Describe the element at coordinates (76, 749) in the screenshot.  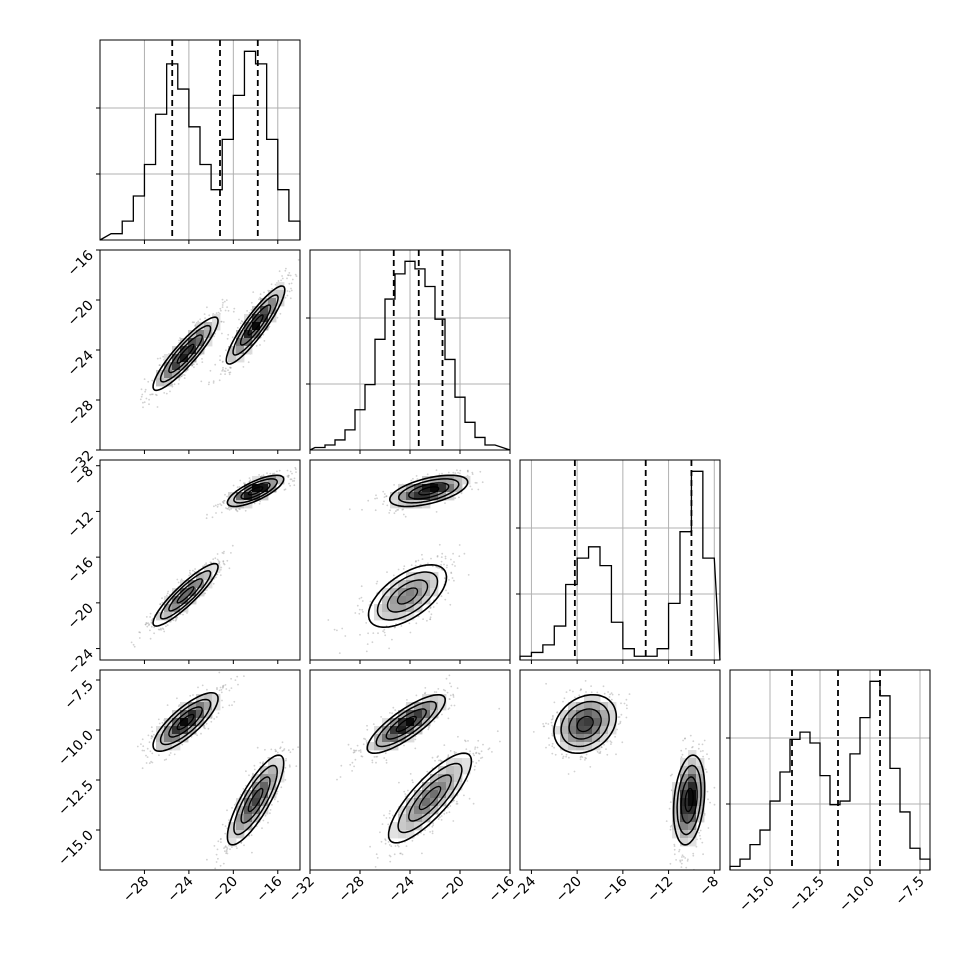
I see `y-tick-label: −10.0` at that location.